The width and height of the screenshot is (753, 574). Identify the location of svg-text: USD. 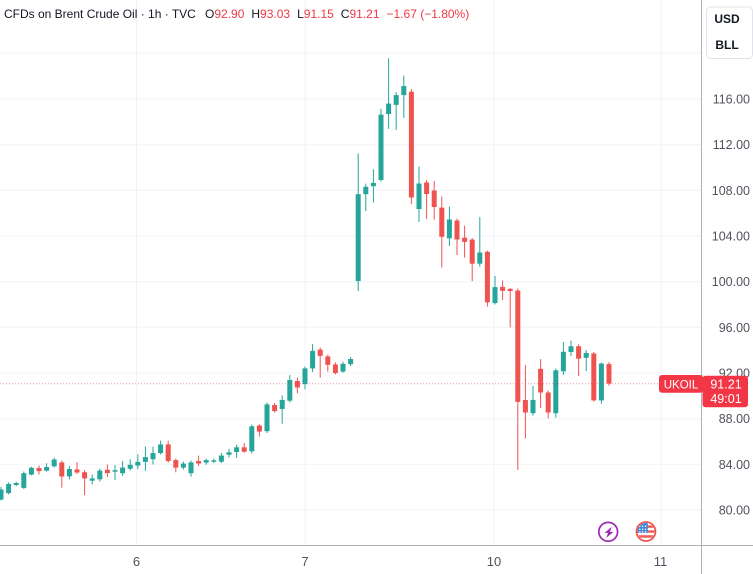
(727, 19).